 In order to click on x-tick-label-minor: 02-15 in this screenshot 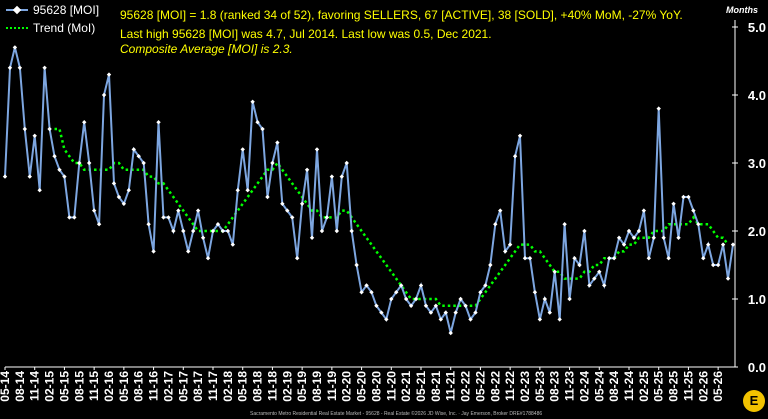, I will do `click(50, 386)`.